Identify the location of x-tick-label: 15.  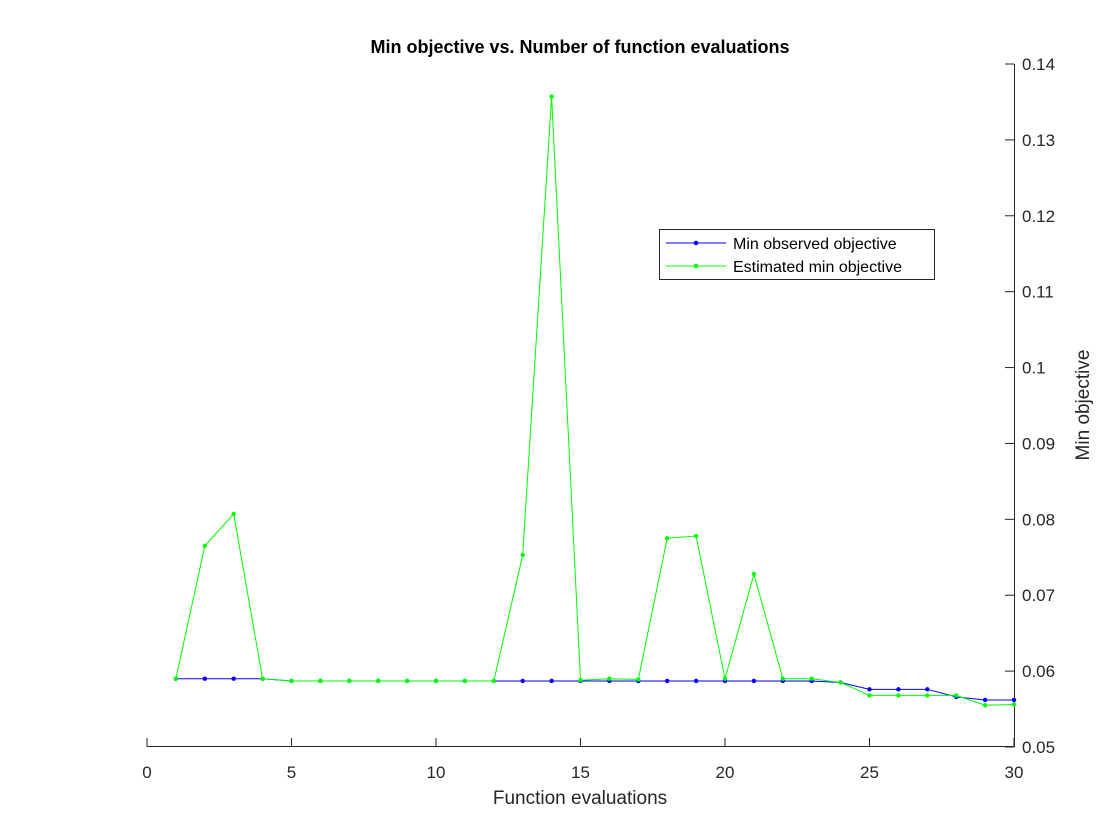
(580, 772).